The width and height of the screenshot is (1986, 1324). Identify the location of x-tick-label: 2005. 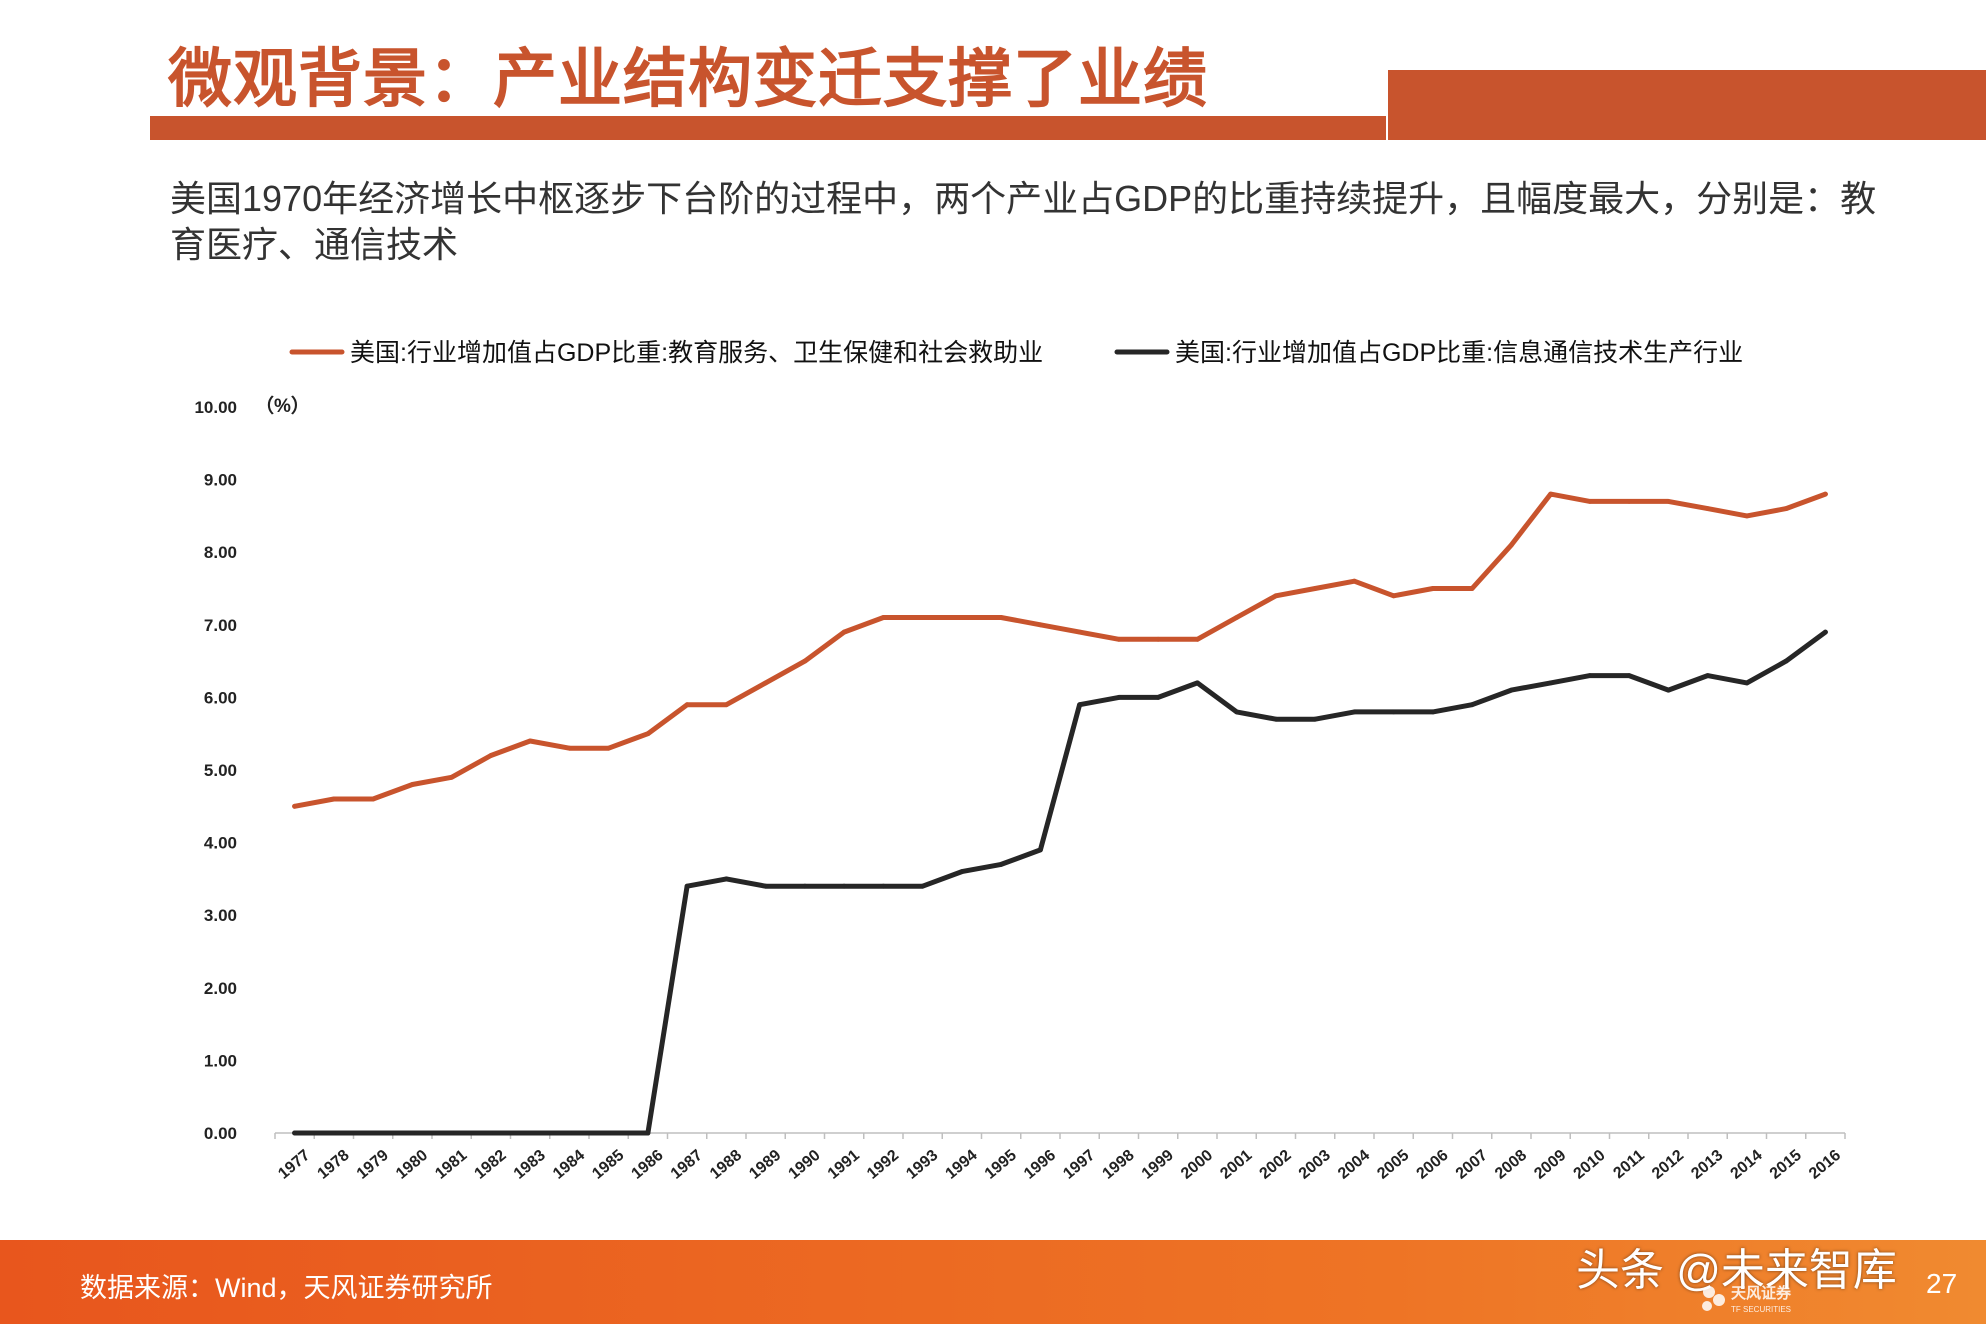
(1393, 1165).